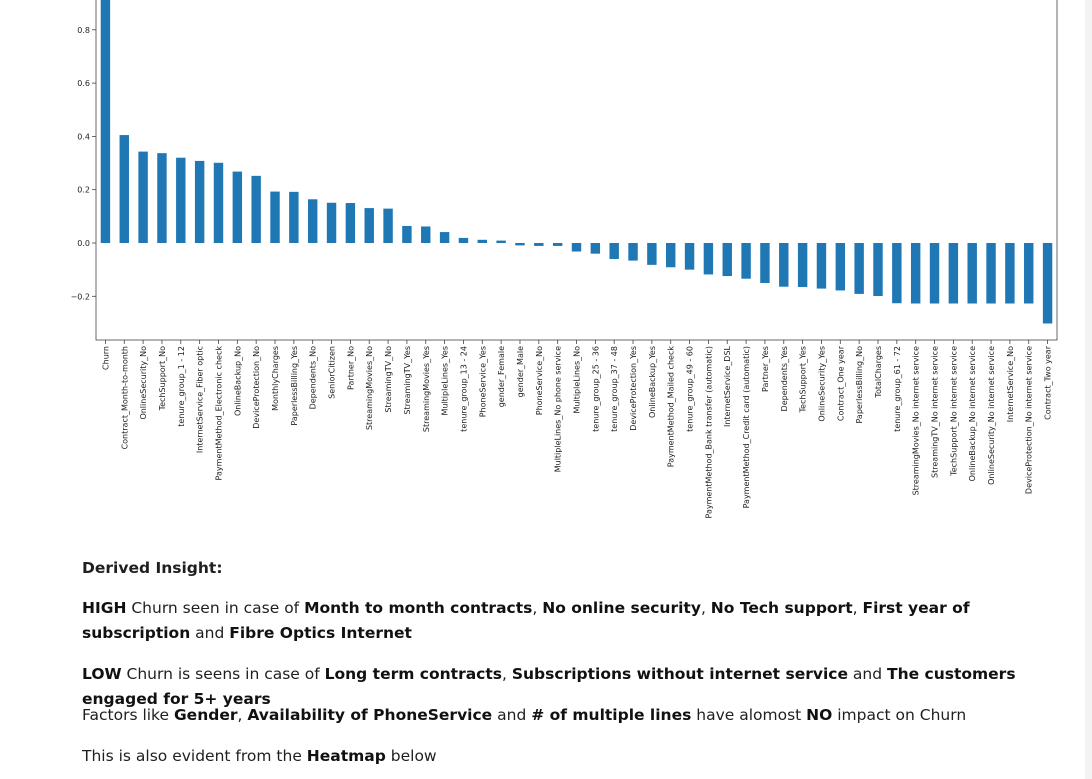  What do you see at coordinates (128, 715) in the screenshot?
I see `insight-text: Factors like` at bounding box center [128, 715].